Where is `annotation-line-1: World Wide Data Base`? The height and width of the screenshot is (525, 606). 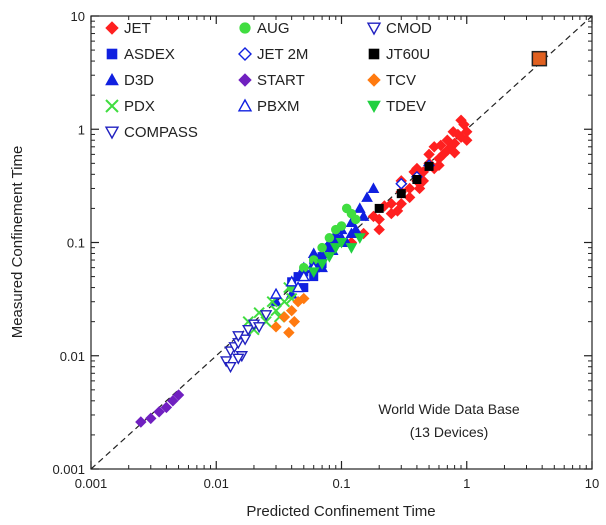
annotation-line-1: World Wide Data Base is located at coordinates (449, 409).